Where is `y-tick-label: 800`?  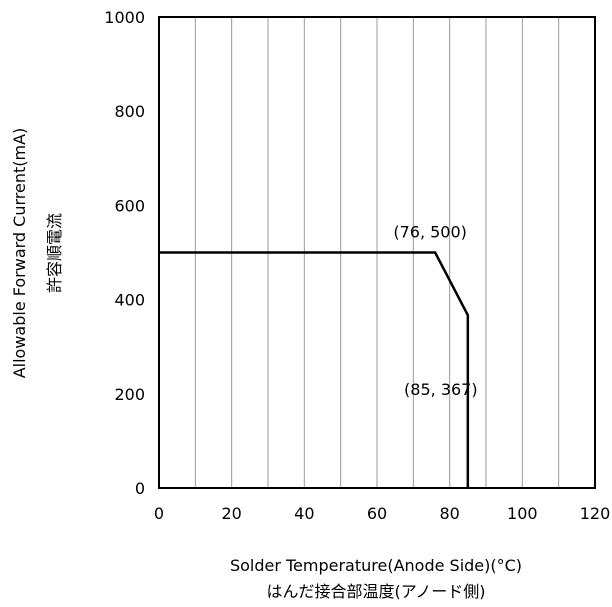 y-tick-label: 800 is located at coordinates (129, 111).